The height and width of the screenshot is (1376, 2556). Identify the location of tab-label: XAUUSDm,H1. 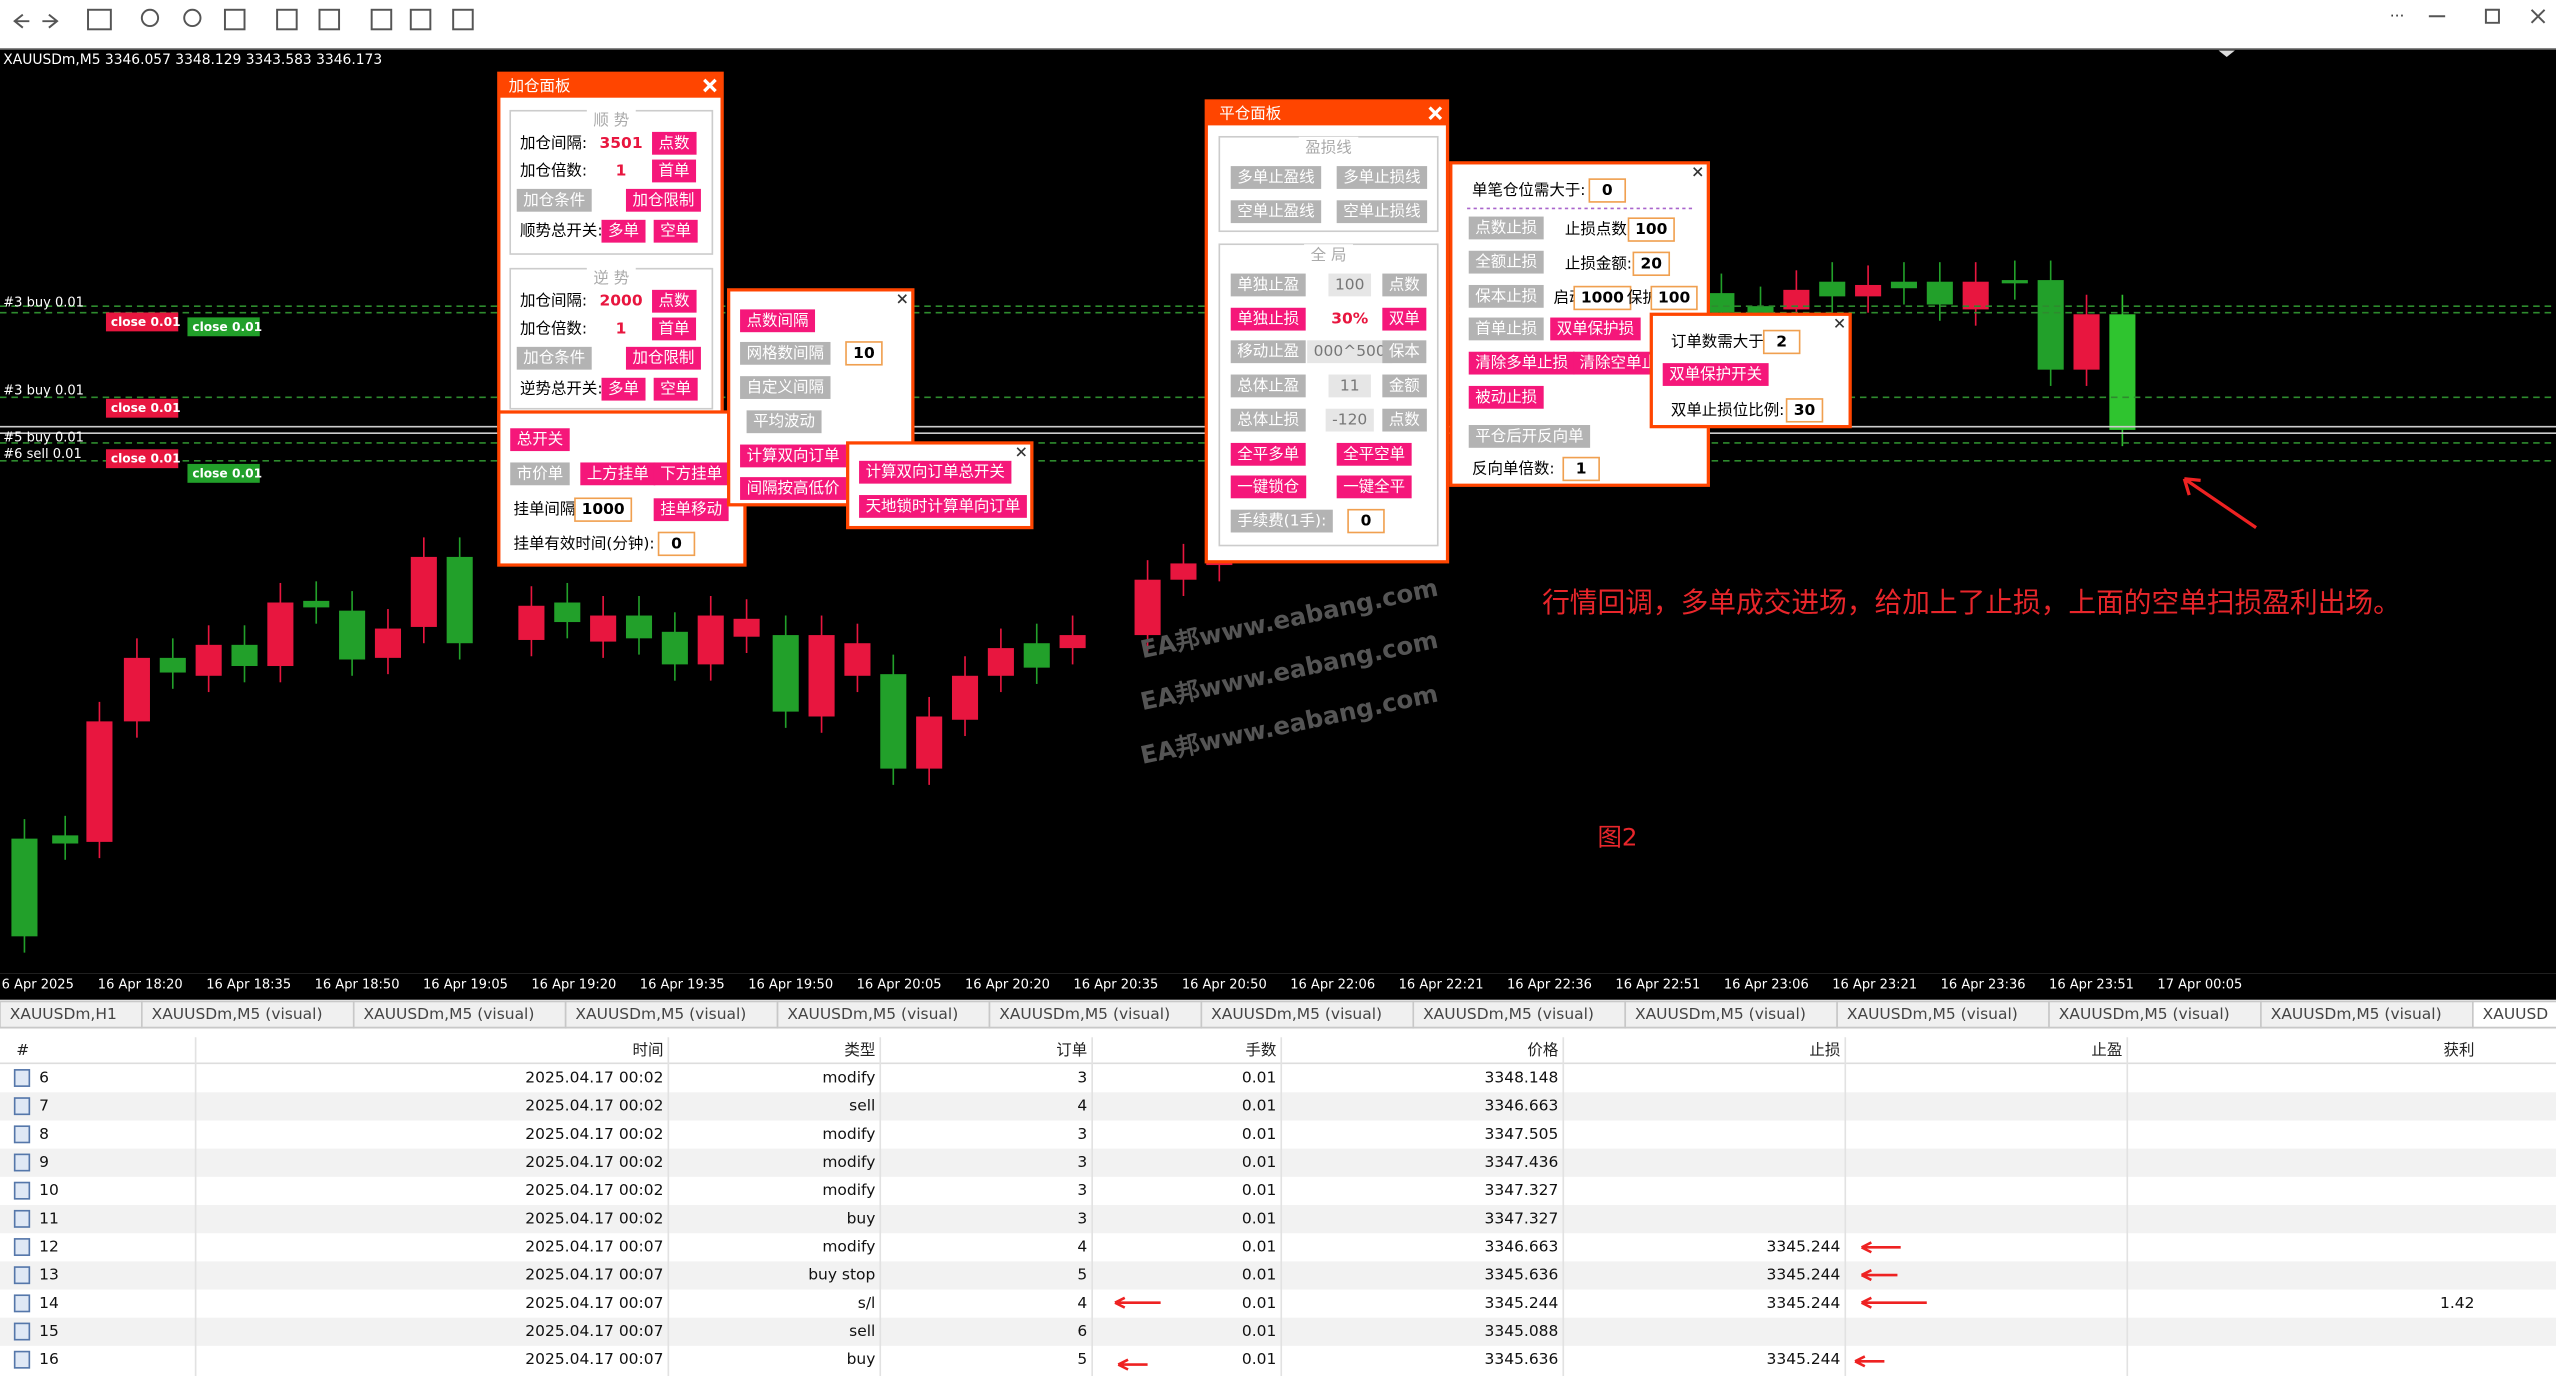
(63, 1014).